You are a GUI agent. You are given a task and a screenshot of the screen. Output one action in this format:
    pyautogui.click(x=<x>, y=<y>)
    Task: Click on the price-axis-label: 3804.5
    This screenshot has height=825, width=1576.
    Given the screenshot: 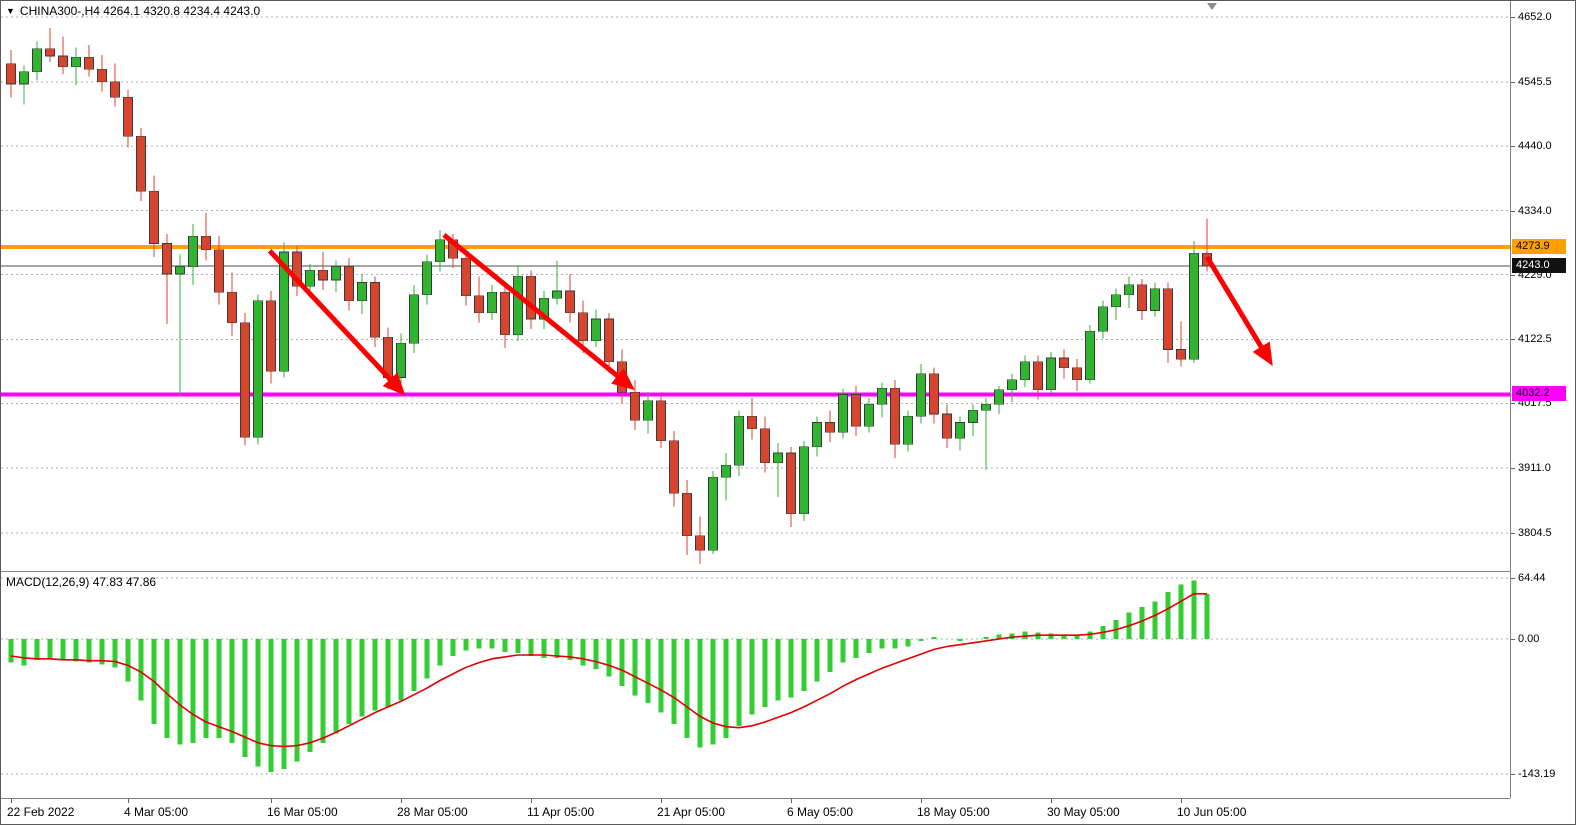 What is the action you would take?
    pyautogui.click(x=1535, y=533)
    